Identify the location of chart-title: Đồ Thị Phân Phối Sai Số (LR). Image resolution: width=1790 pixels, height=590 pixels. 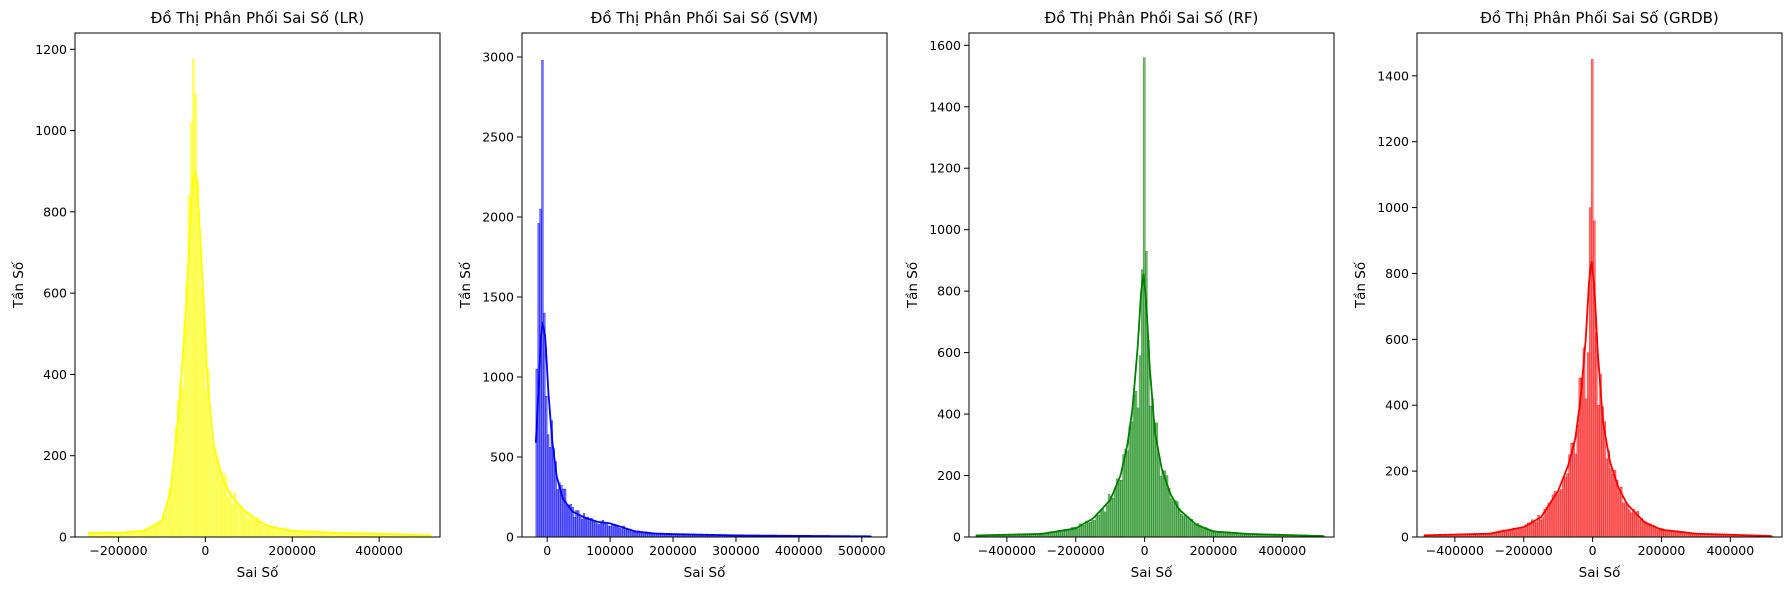
(257, 18).